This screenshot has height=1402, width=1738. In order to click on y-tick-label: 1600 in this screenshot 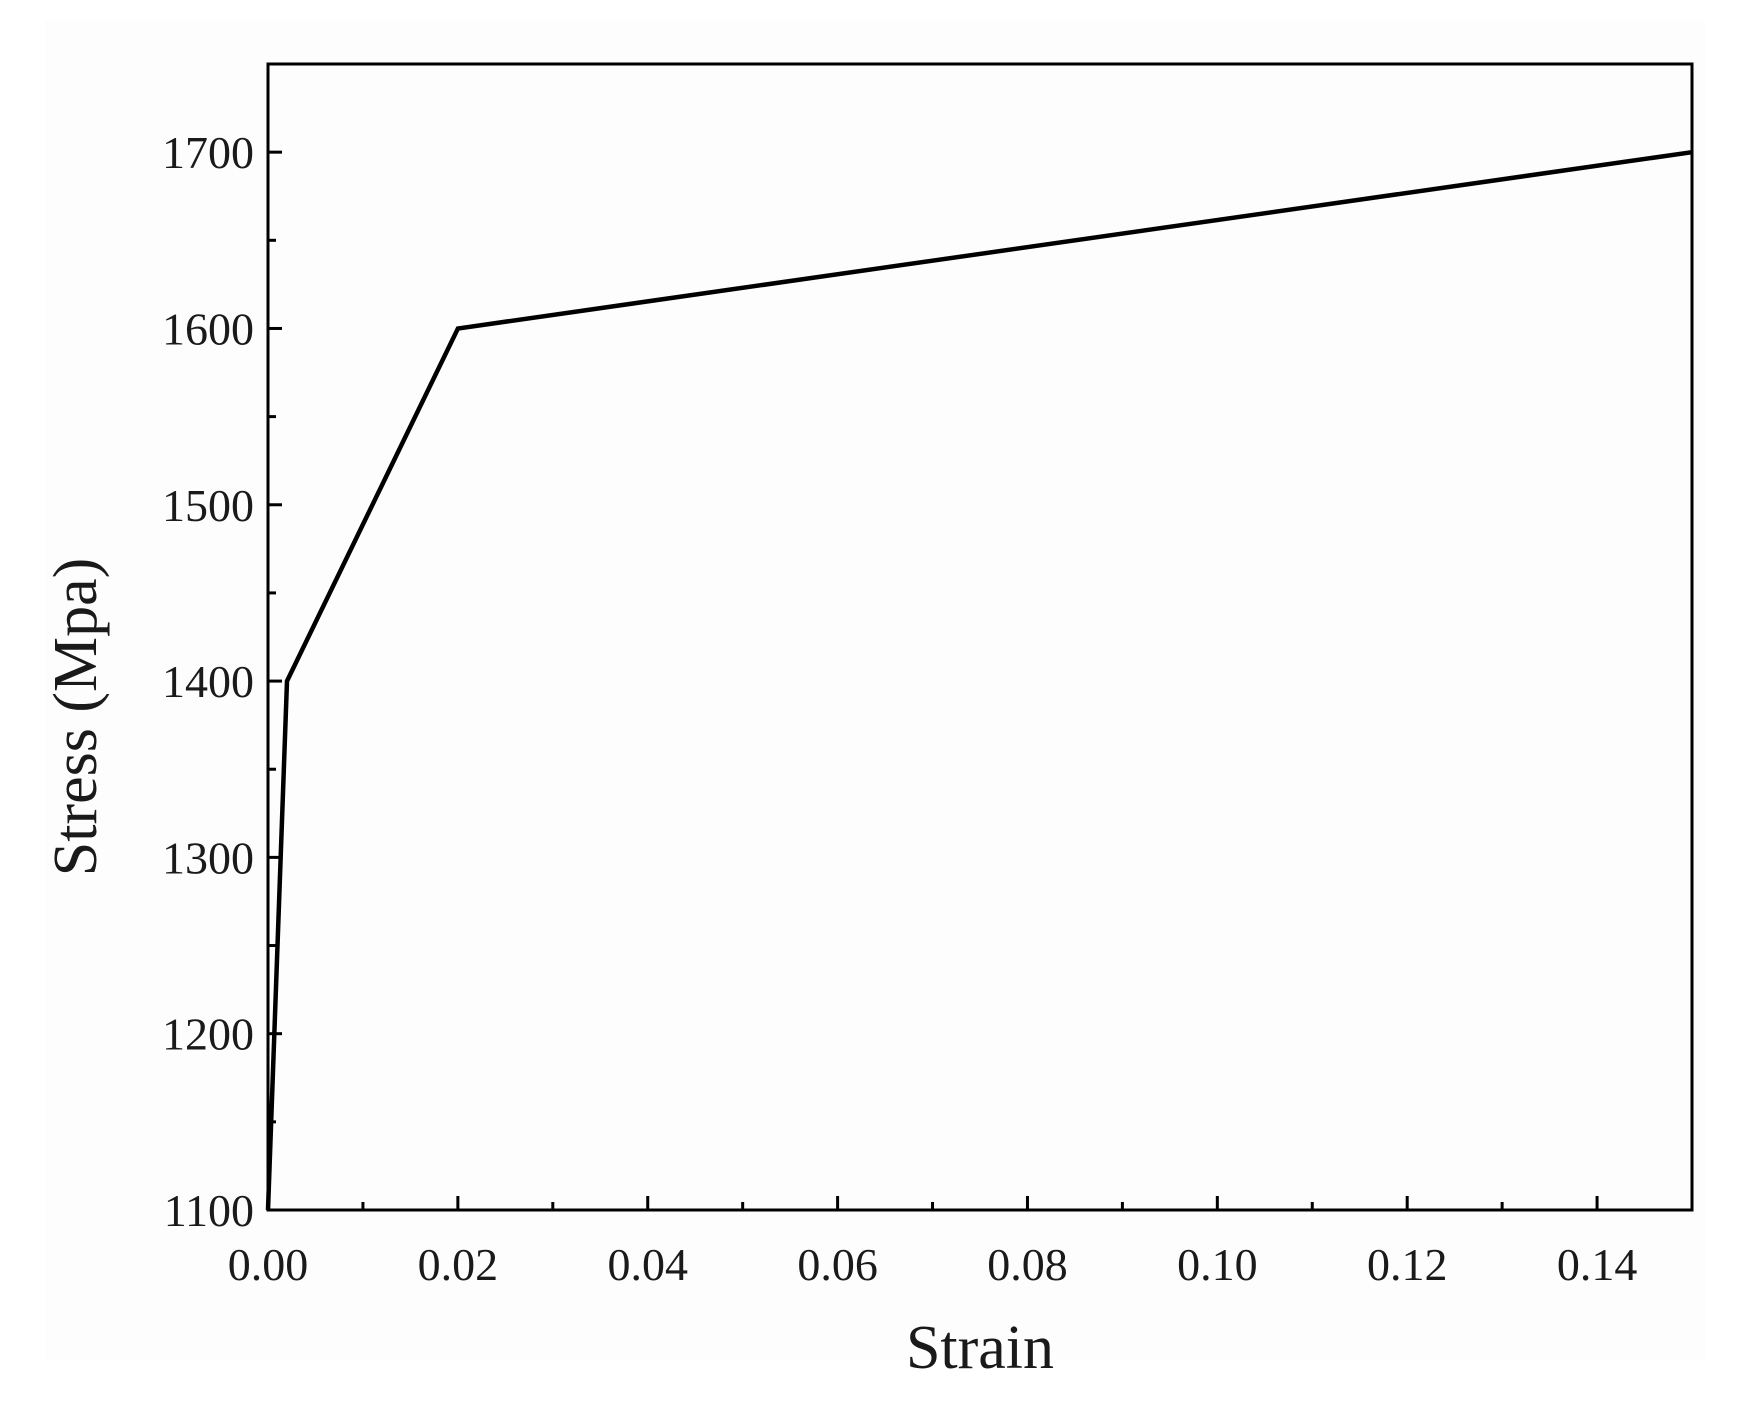, I will do `click(208, 328)`.